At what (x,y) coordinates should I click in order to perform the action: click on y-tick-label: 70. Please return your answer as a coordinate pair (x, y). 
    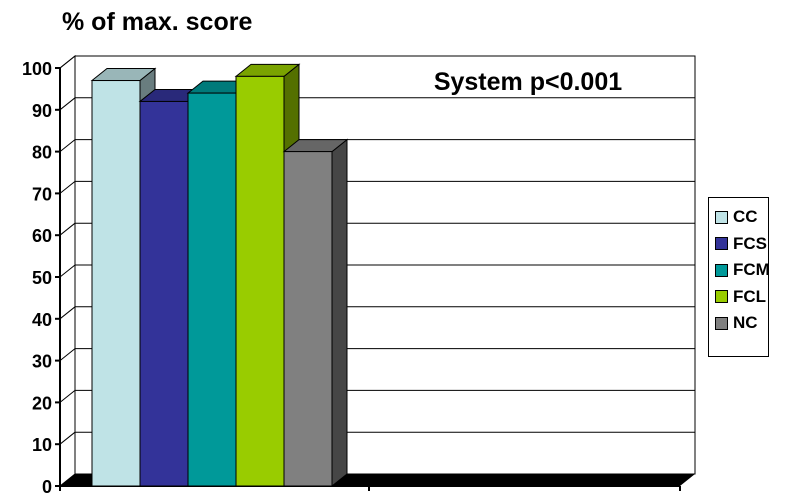
    Looking at the image, I should click on (42, 194).